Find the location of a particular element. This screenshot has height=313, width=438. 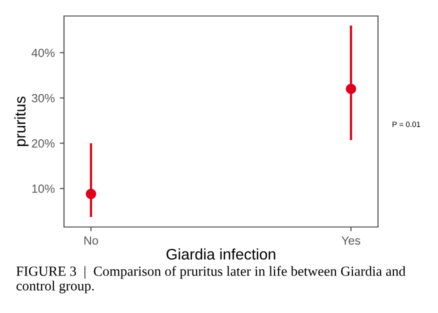

y-tick-label: 10% is located at coordinates (43, 188).